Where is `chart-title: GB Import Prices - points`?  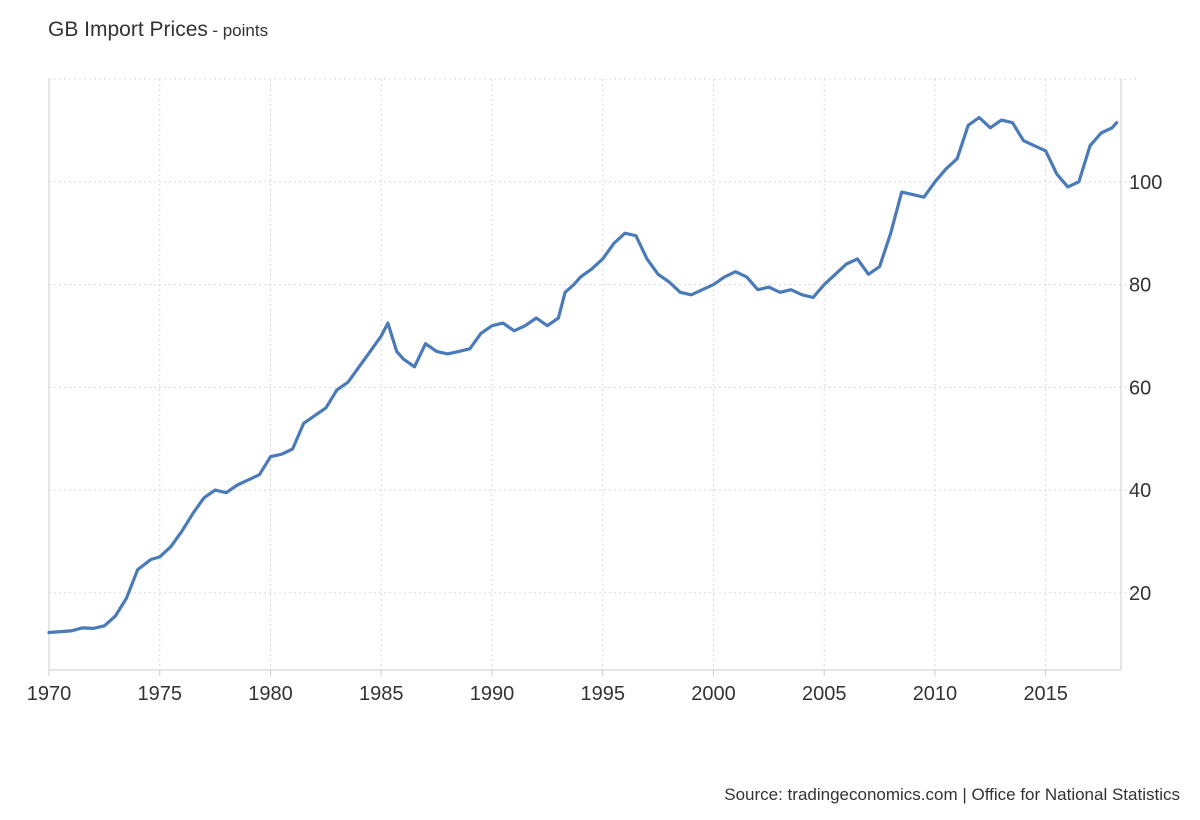 chart-title: GB Import Prices - points is located at coordinates (158, 30).